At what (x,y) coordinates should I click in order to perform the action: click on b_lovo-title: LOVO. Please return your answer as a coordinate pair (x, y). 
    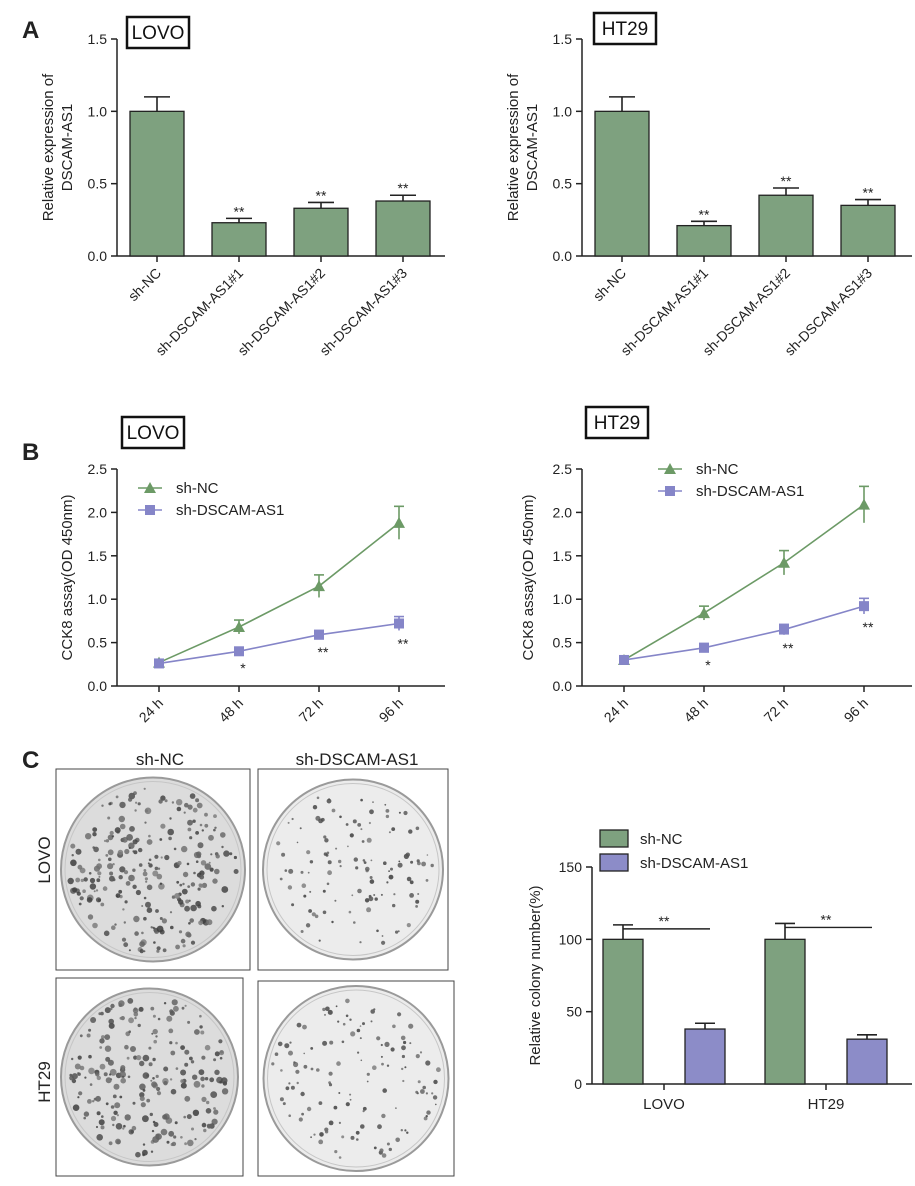
    Looking at the image, I should click on (153, 433).